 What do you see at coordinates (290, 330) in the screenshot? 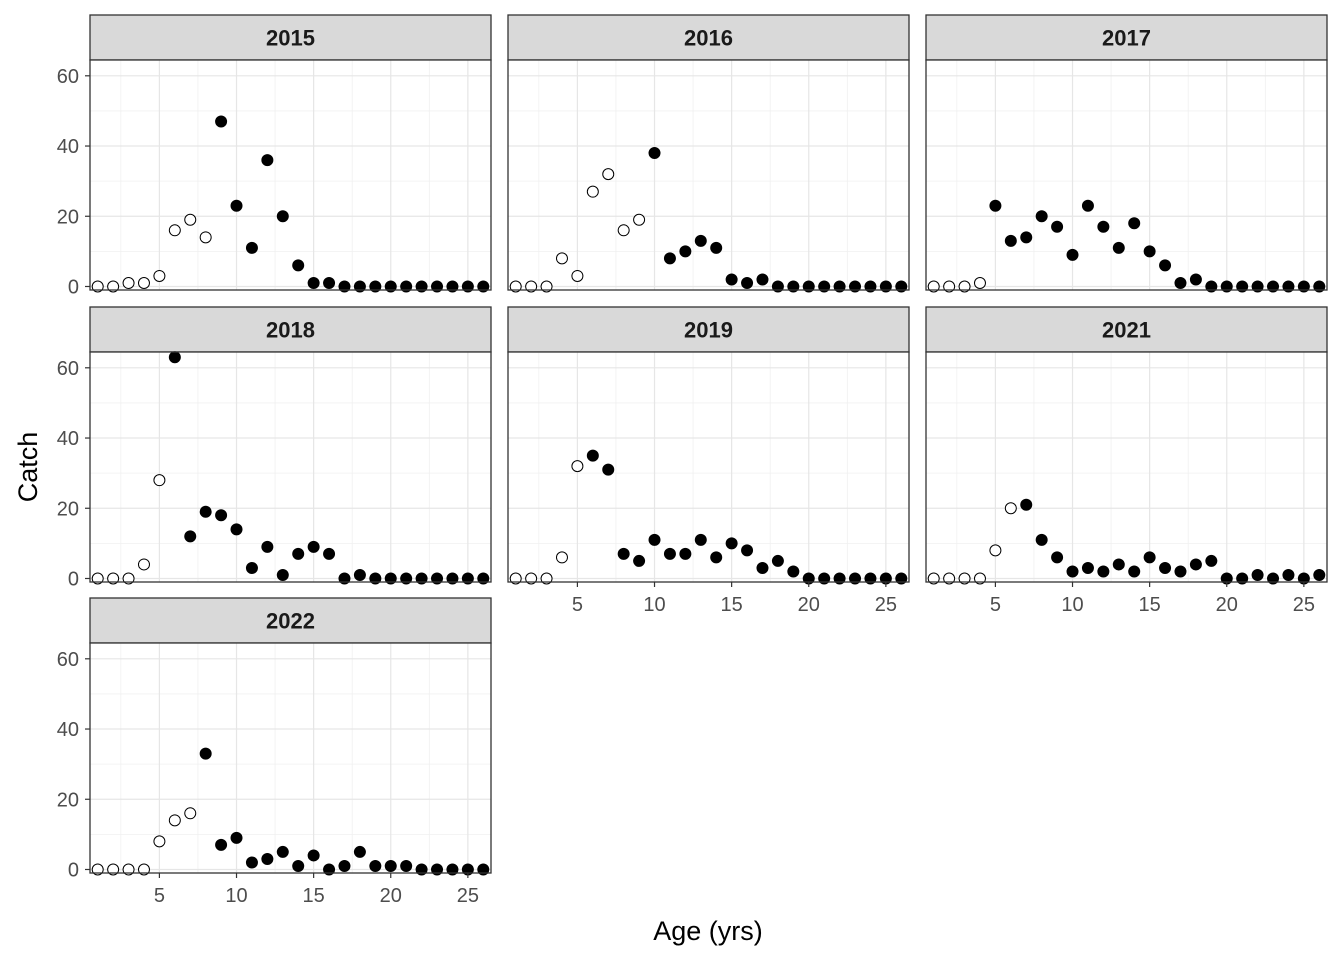
I see `panel-strip-label: 2018` at bounding box center [290, 330].